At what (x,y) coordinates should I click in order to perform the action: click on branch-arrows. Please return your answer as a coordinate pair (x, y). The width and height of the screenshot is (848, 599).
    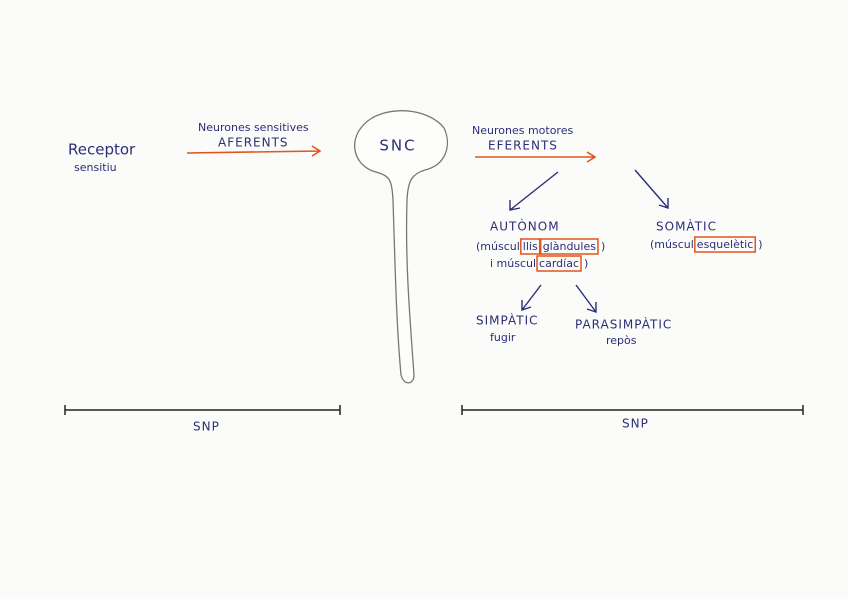
    Looking at the image, I should click on (589, 241).